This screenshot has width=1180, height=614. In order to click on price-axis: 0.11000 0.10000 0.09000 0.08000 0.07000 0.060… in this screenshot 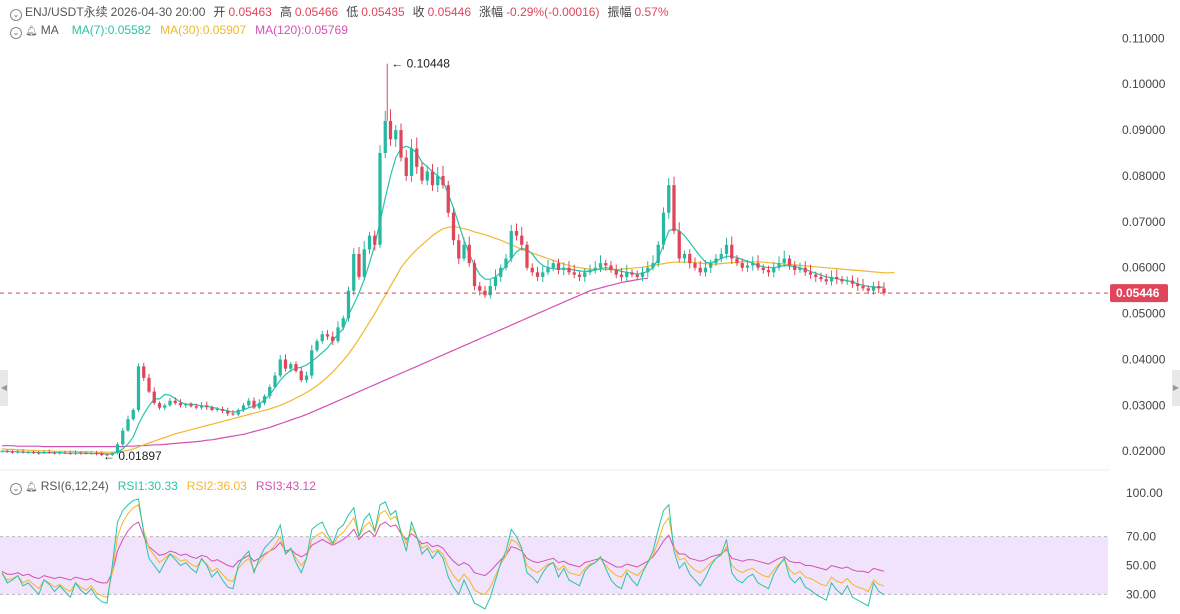, I will do `click(1144, 316)`.